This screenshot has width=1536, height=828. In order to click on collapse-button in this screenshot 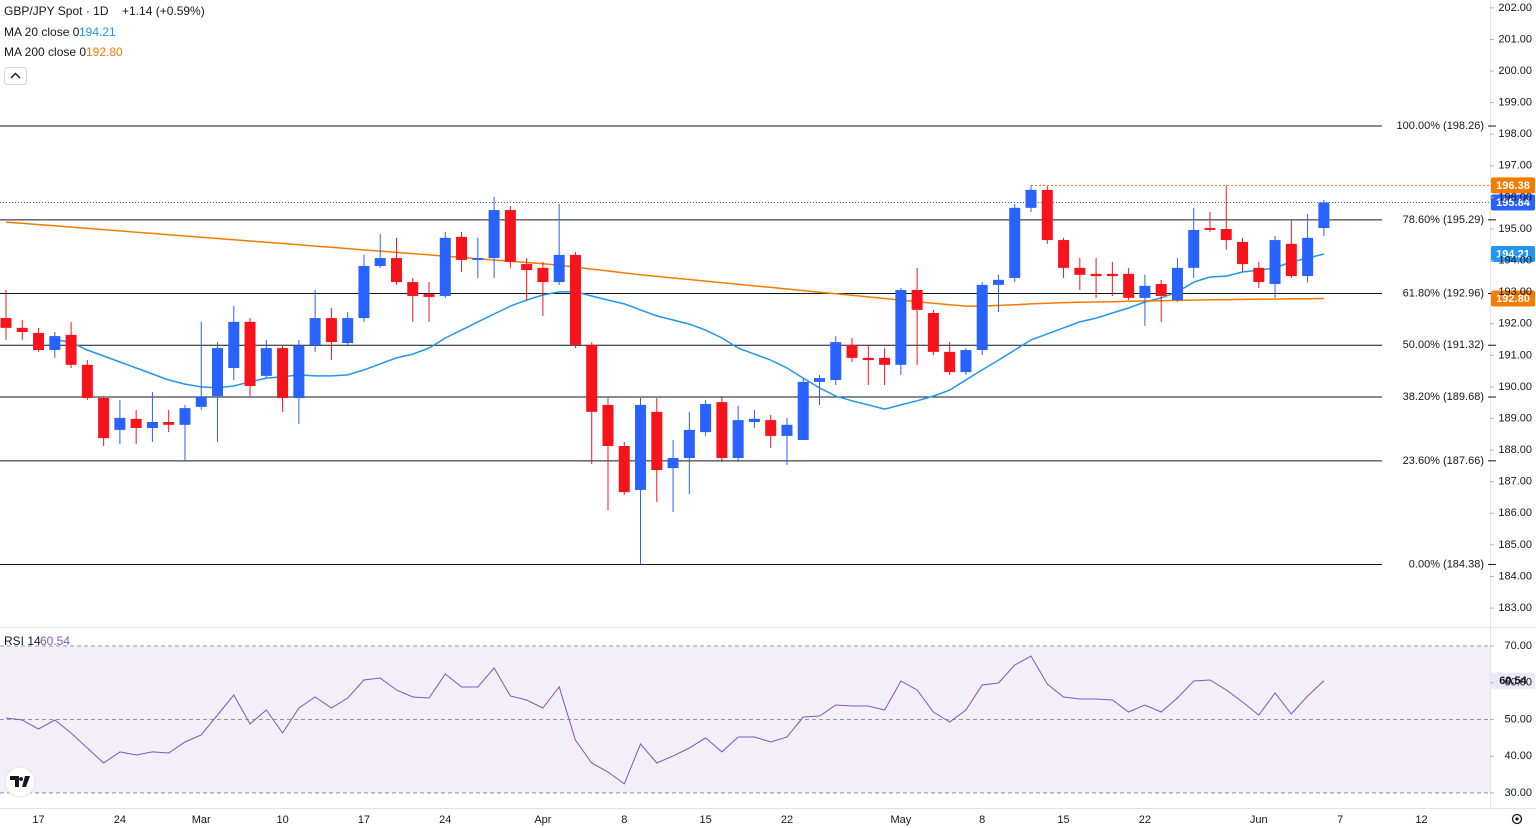, I will do `click(15, 76)`.